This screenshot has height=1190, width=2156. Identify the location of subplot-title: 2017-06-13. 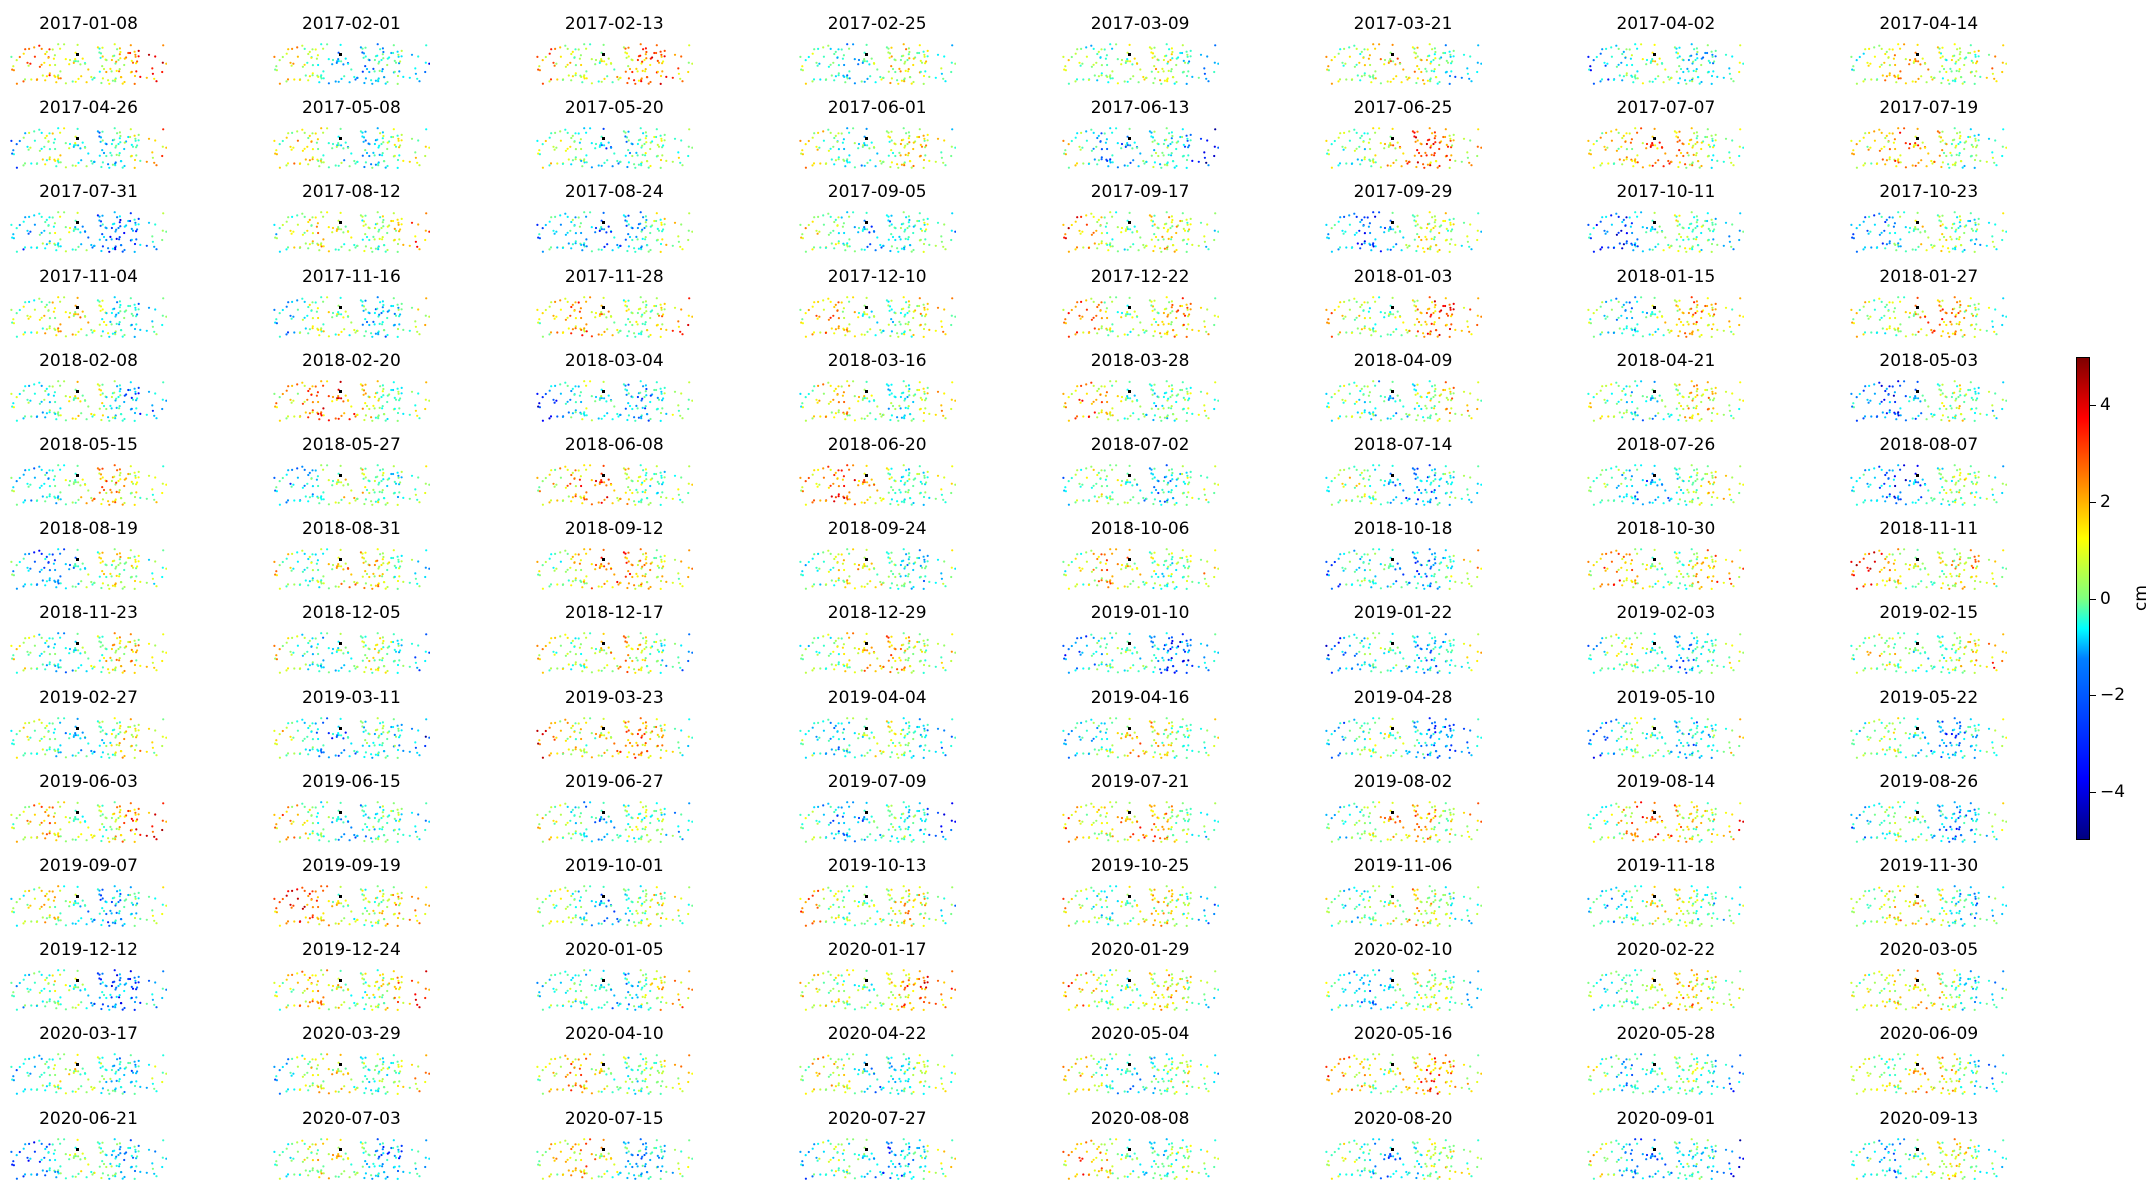
(1140, 108).